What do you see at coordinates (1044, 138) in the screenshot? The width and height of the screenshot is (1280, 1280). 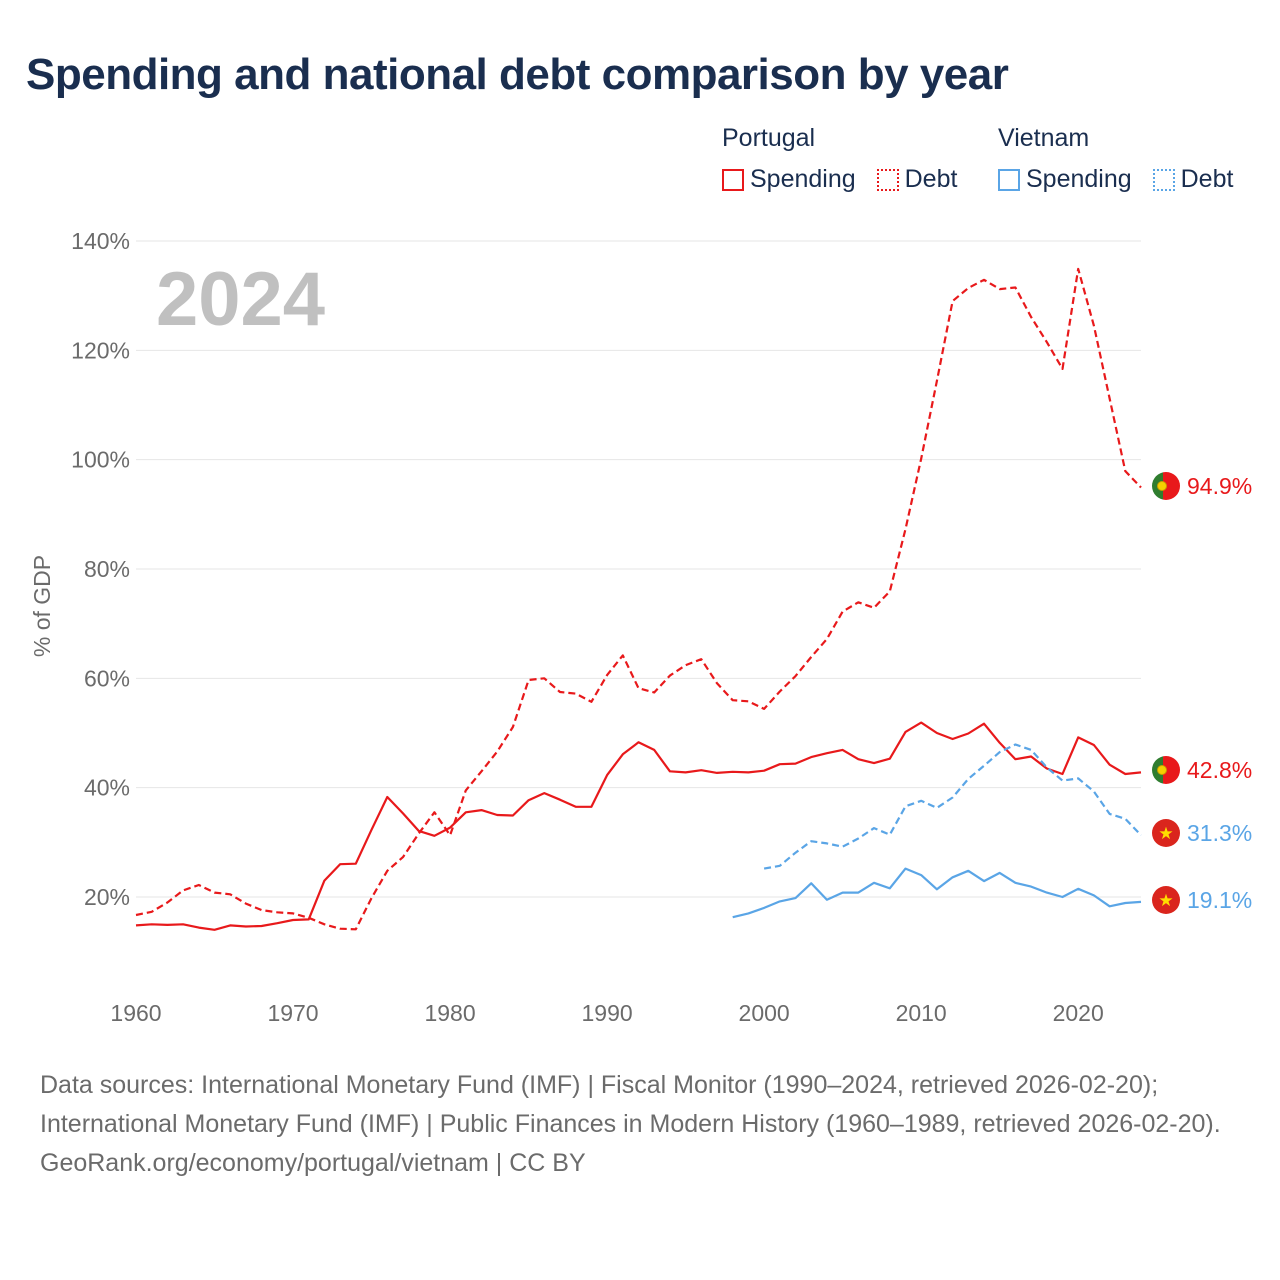 I see `legend-group-label: Vietnam` at bounding box center [1044, 138].